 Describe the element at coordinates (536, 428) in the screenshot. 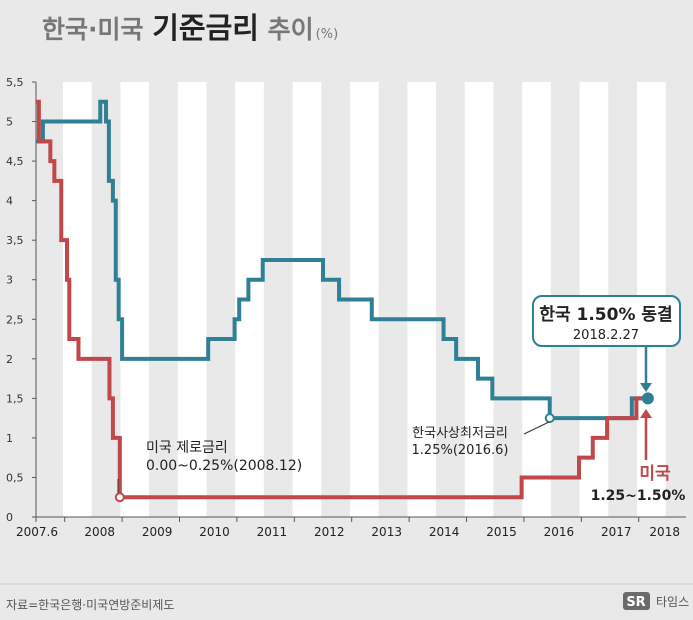

I see `annotation-kr-low-leader` at that location.